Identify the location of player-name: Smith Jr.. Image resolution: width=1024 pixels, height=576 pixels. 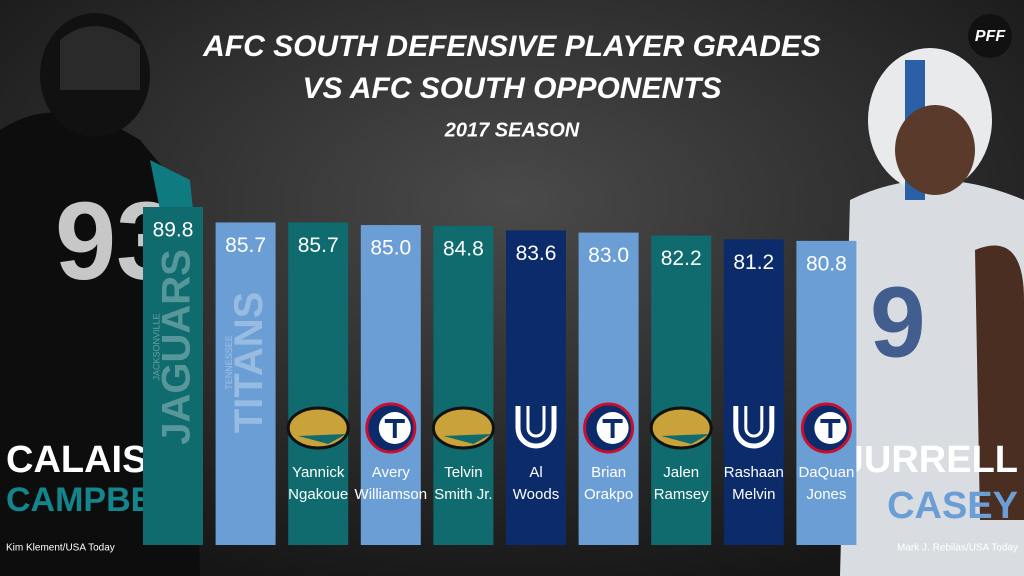
(463, 494).